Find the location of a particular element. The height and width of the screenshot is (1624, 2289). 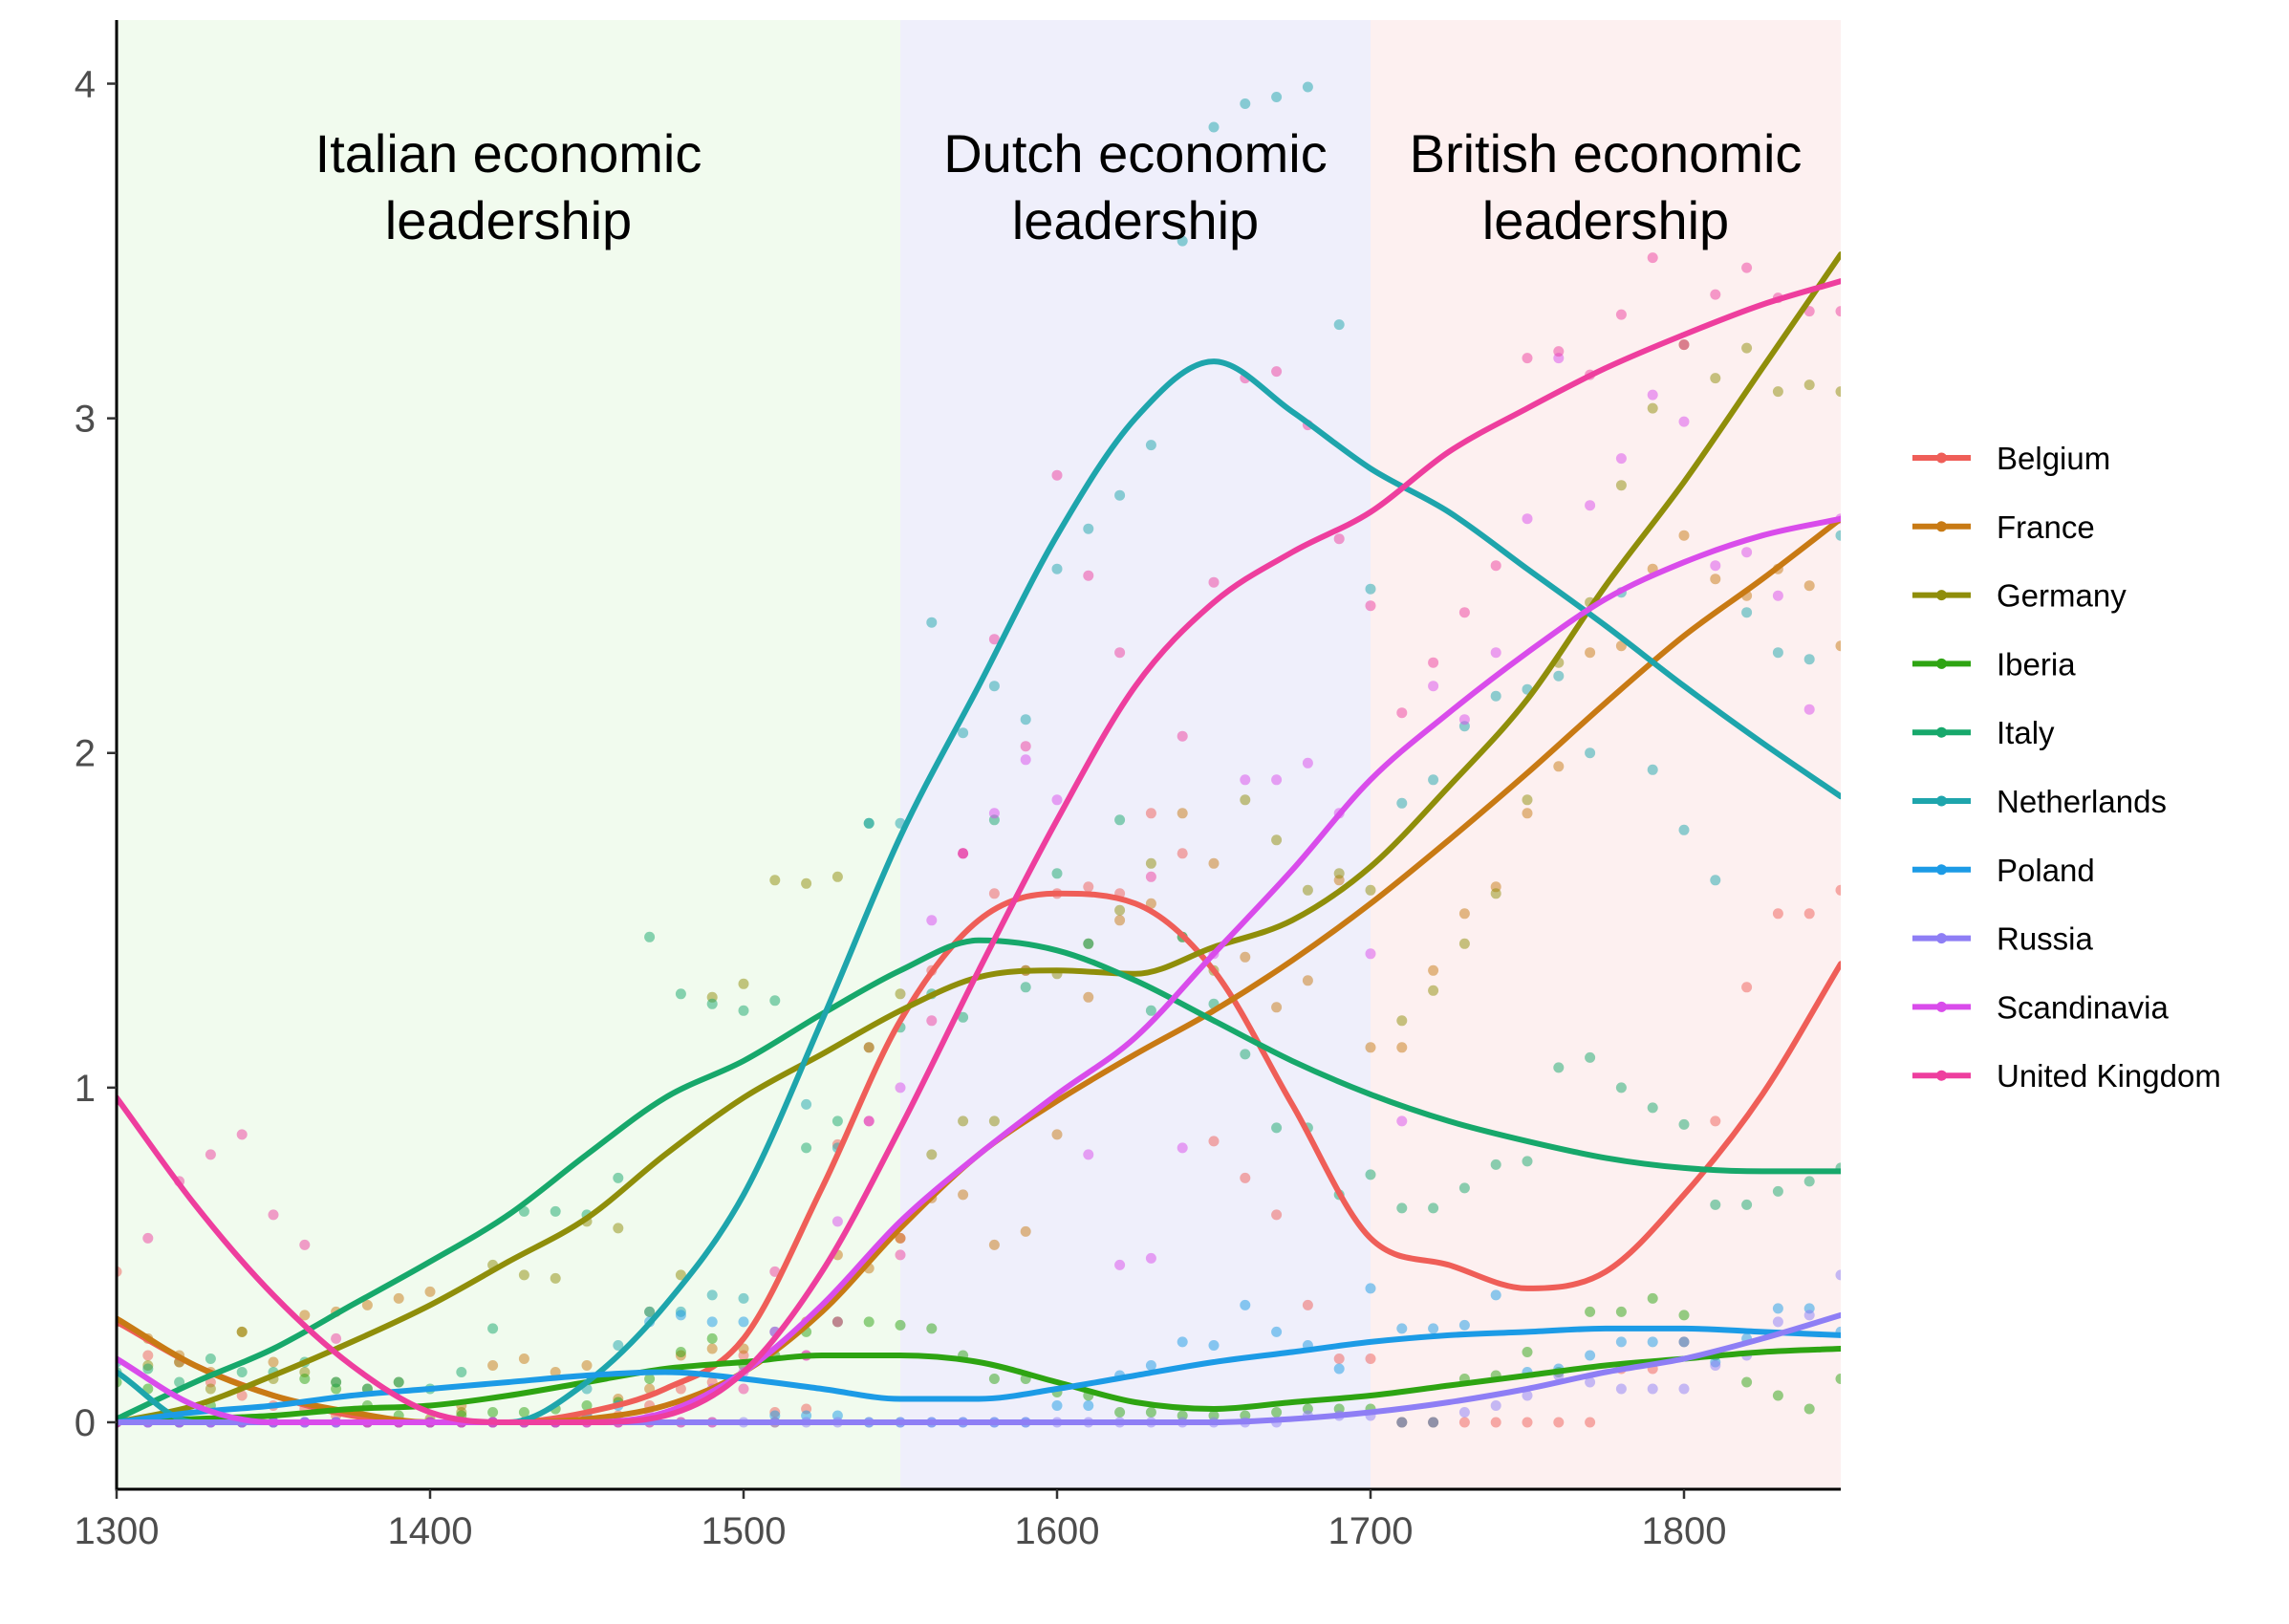

legend-key-point-germany is located at coordinates (1941, 596).